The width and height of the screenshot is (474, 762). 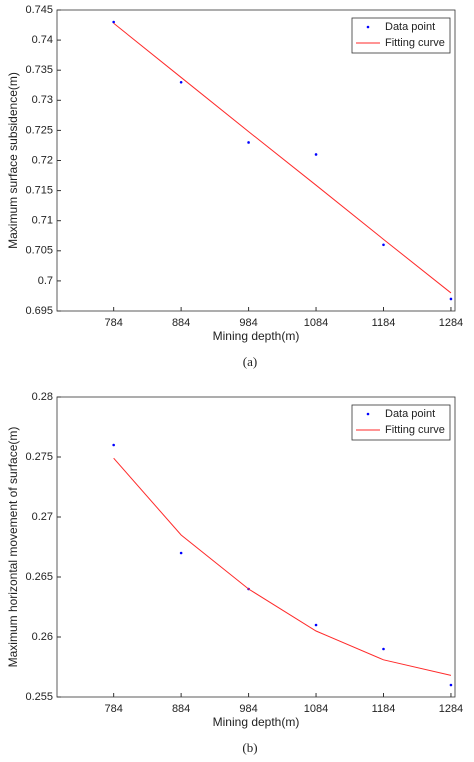 What do you see at coordinates (42, 160) in the screenshot?
I see `y-tick-label: 0.72` at bounding box center [42, 160].